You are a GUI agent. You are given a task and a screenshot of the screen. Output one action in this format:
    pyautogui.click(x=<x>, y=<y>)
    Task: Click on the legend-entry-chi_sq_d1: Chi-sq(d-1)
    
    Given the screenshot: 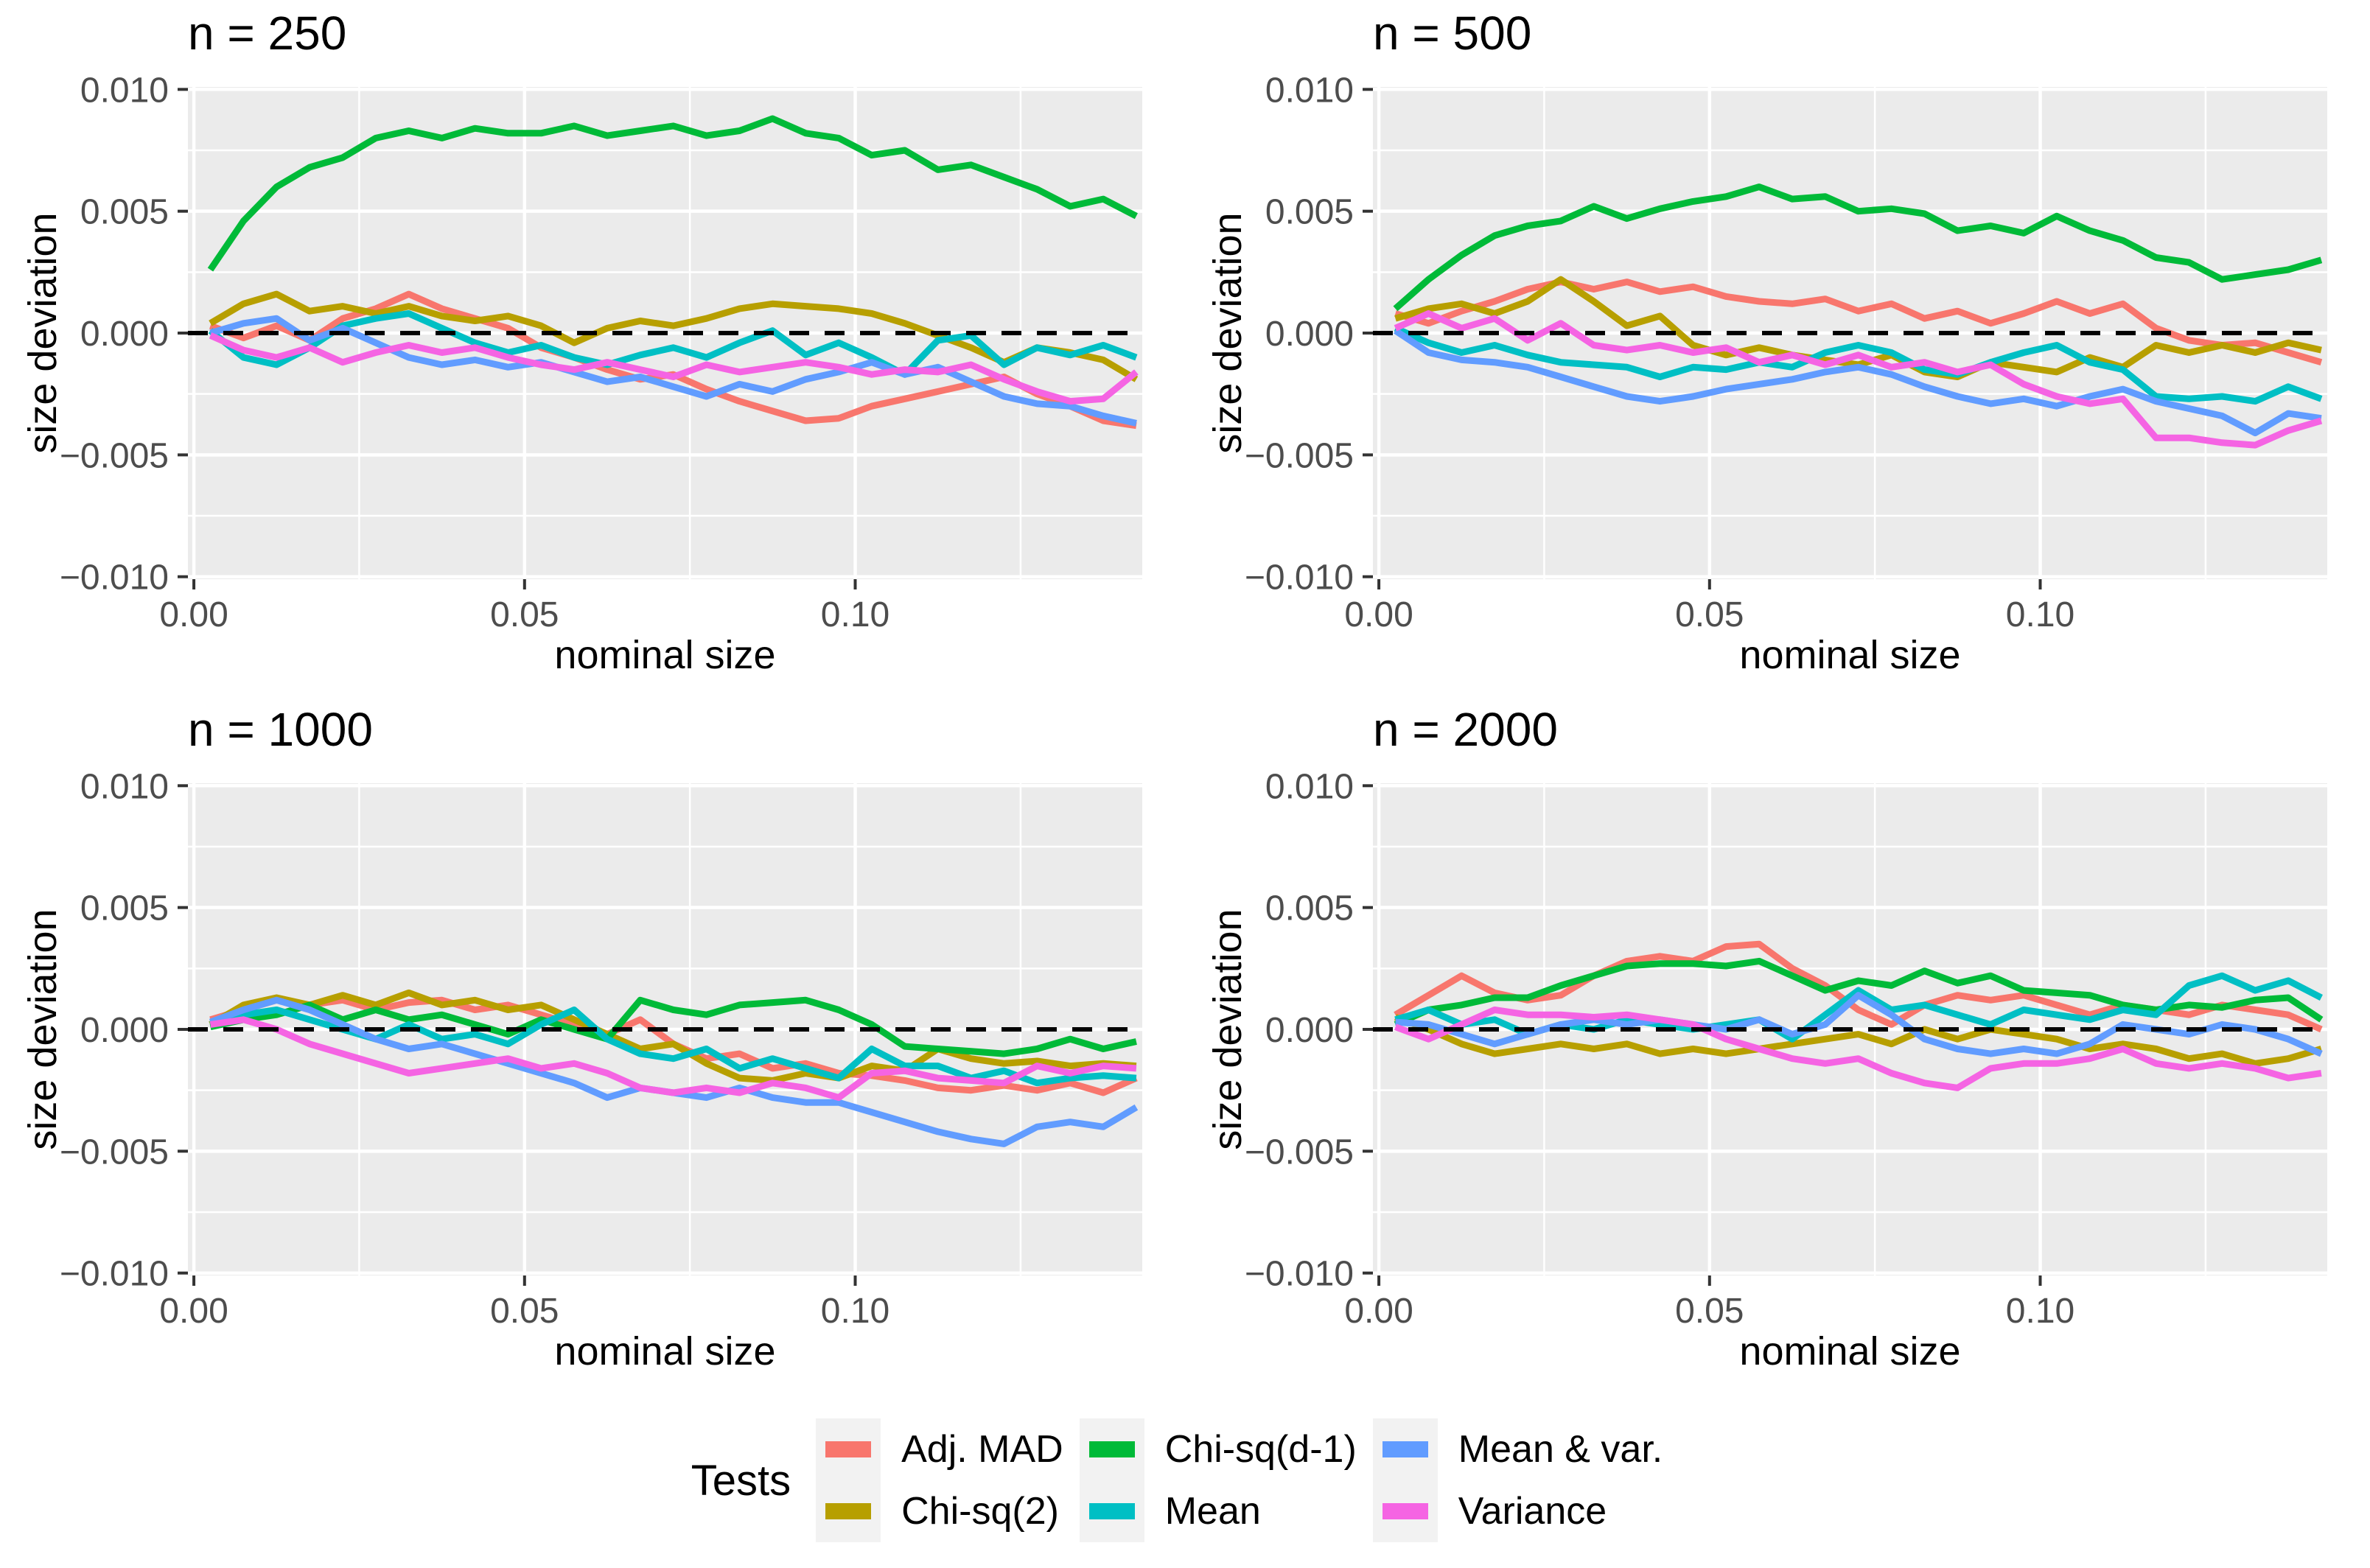 What is the action you would take?
    pyautogui.click(x=1226, y=1449)
    